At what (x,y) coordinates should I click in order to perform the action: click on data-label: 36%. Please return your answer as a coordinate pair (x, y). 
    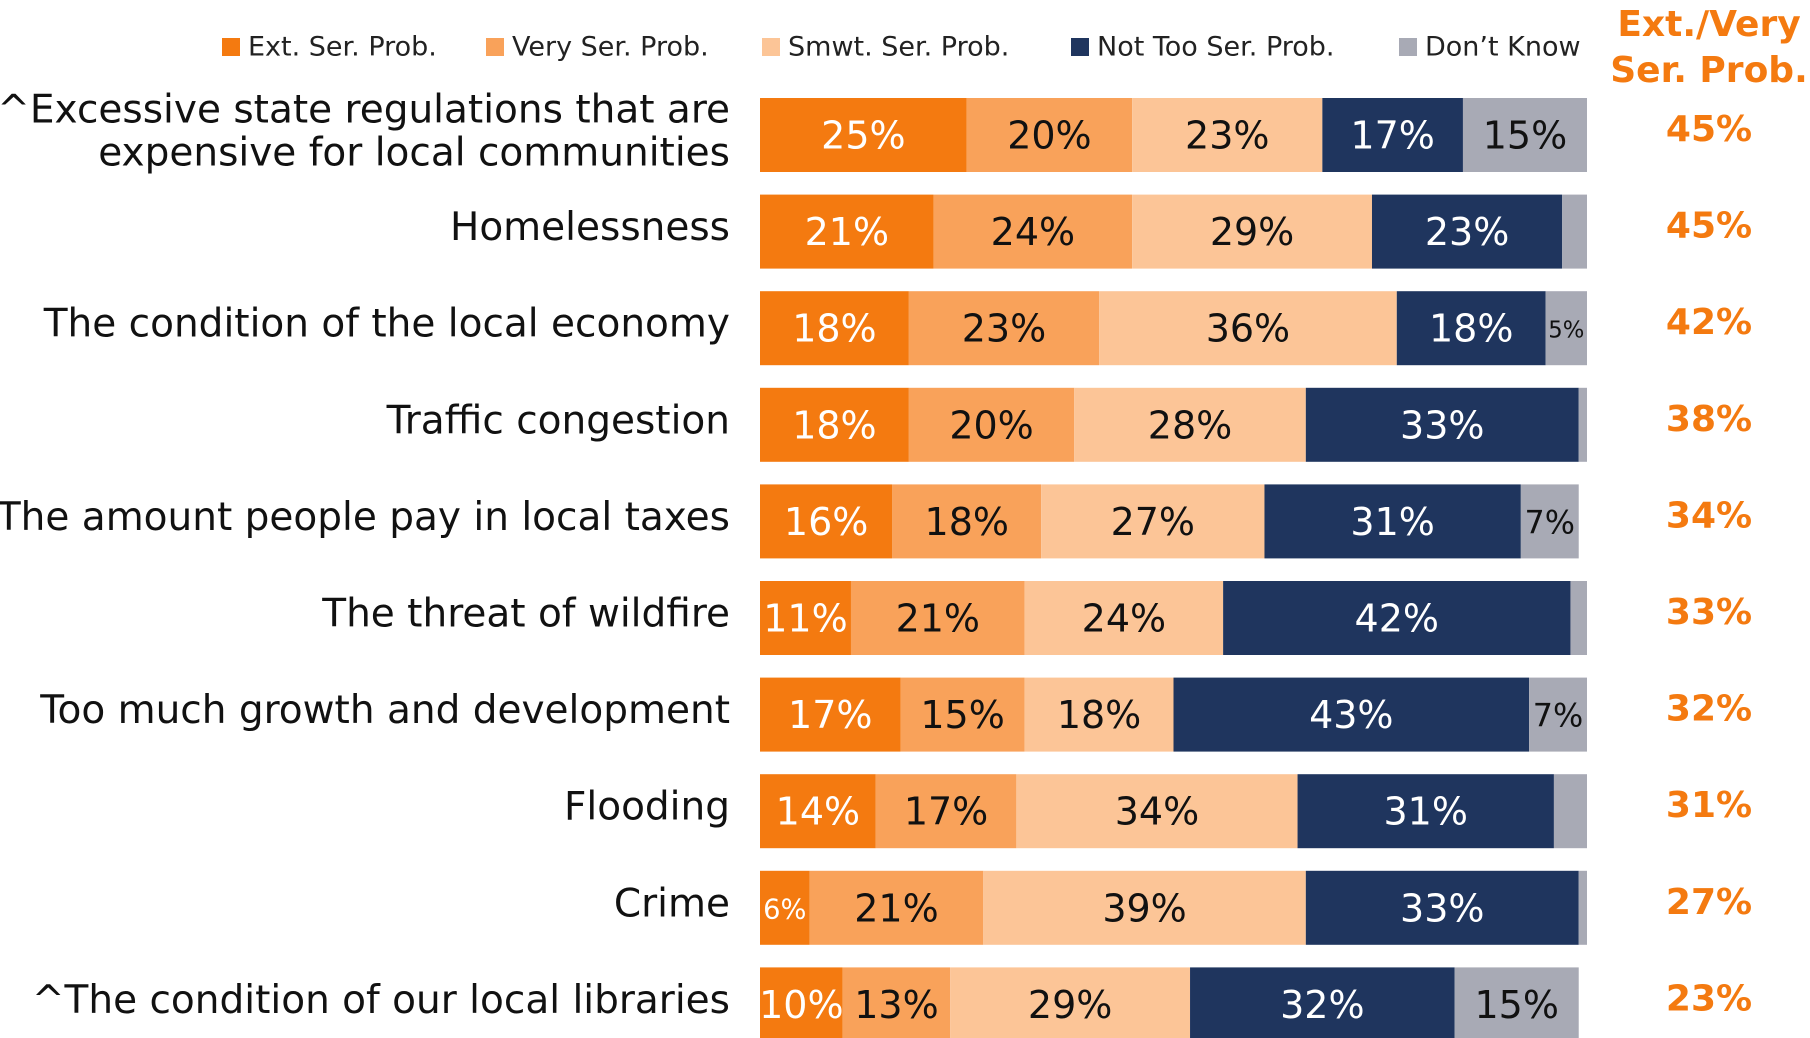
    Looking at the image, I should click on (1248, 329).